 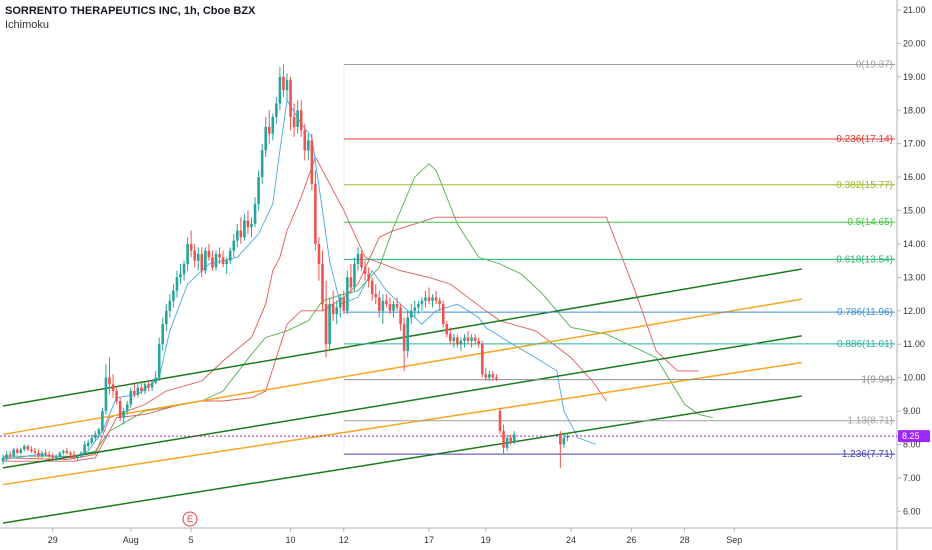 I want to click on price-tick-label: 21.00, so click(x=914, y=10).